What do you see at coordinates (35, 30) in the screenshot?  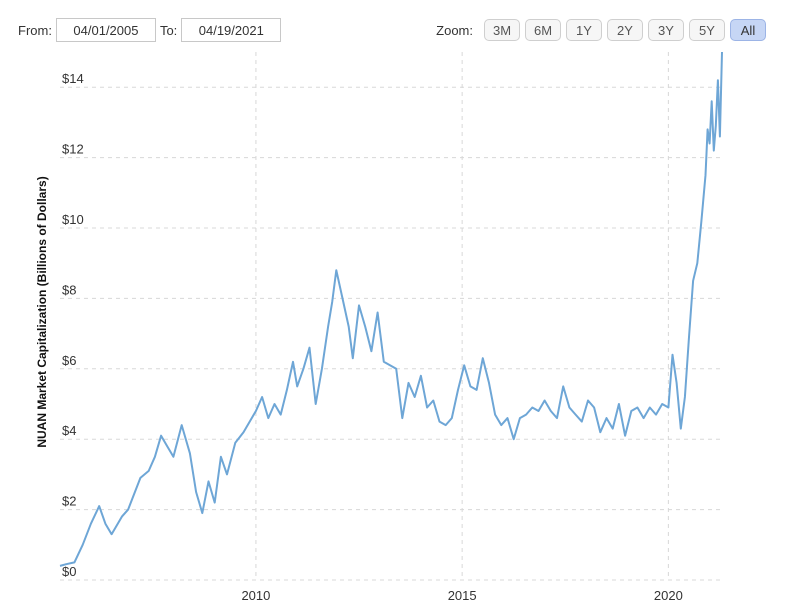 I see `from-label: From:` at bounding box center [35, 30].